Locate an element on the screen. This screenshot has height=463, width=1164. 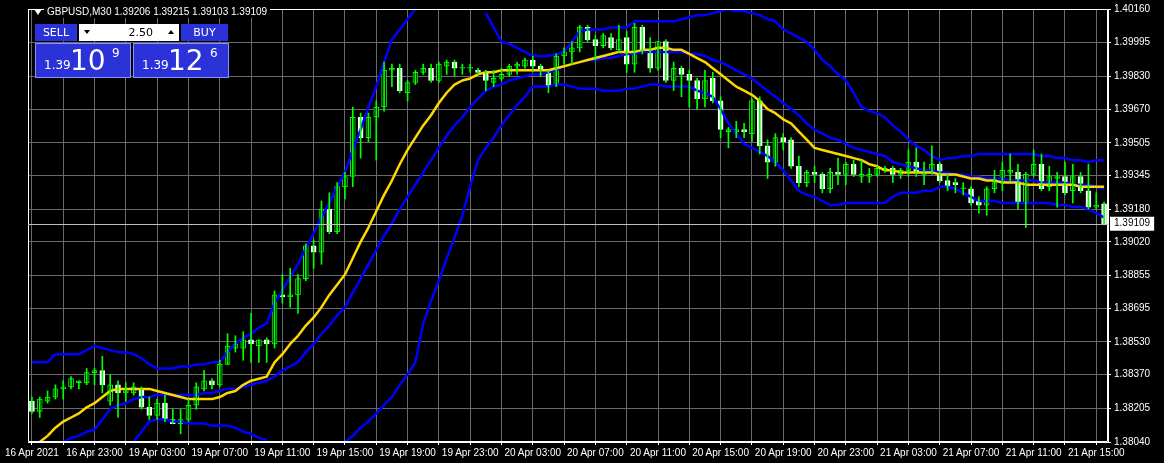
y-tick-label: 1.38040 is located at coordinates (1132, 441).